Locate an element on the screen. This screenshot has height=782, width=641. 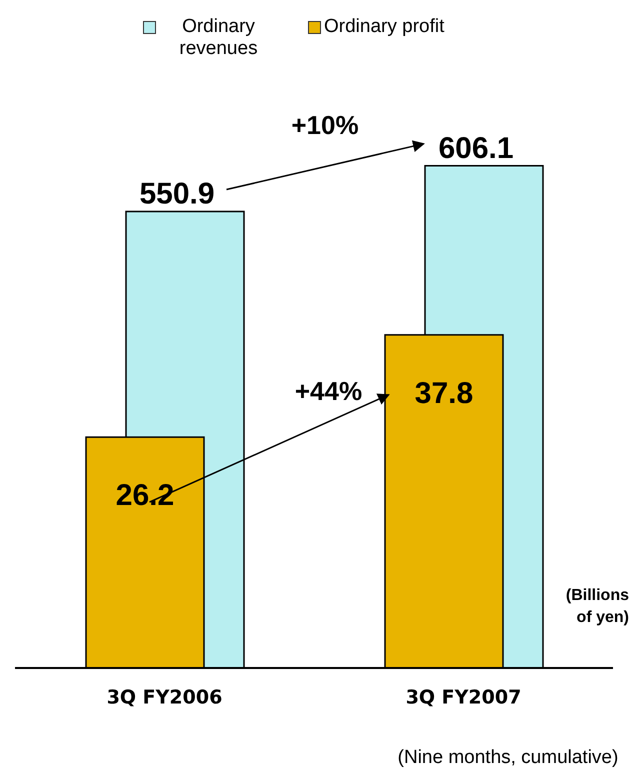
data-label: 550.9 is located at coordinates (177, 194).